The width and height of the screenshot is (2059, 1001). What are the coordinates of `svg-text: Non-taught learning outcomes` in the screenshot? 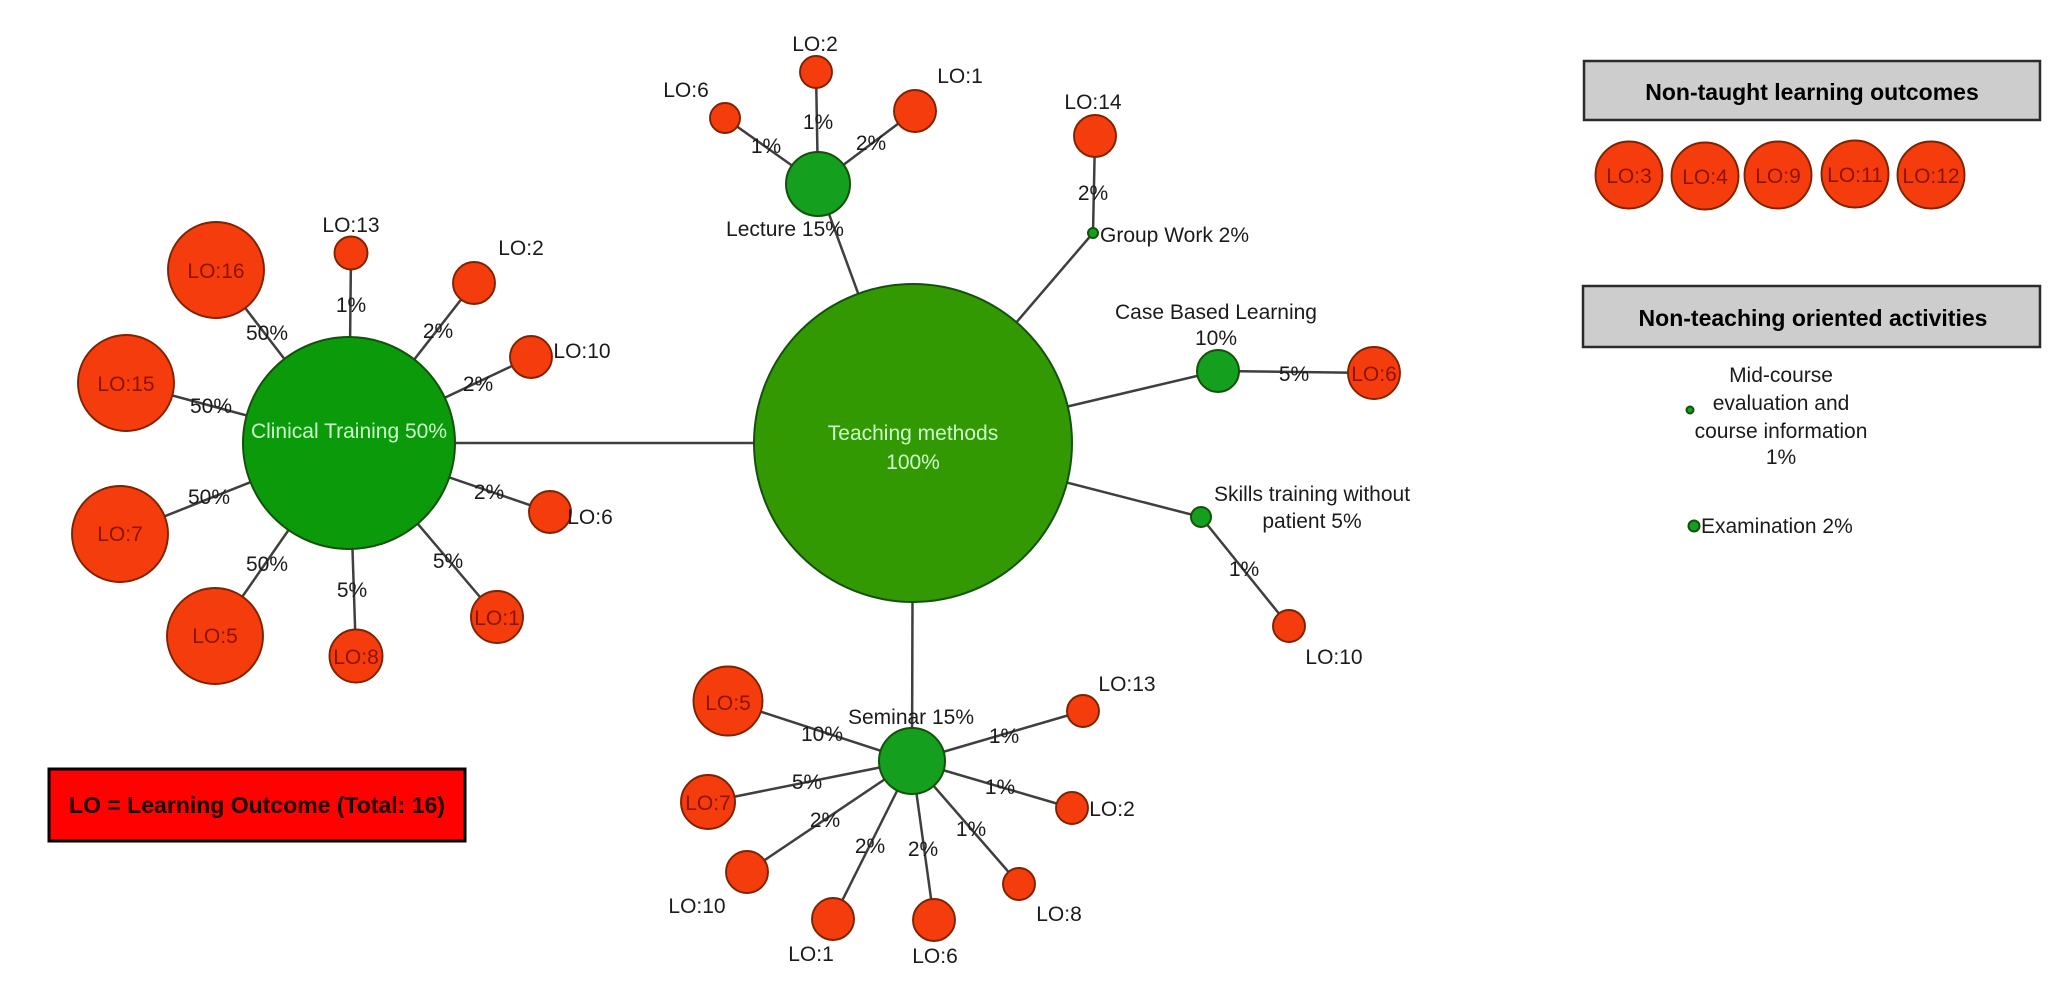 It's located at (1812, 92).